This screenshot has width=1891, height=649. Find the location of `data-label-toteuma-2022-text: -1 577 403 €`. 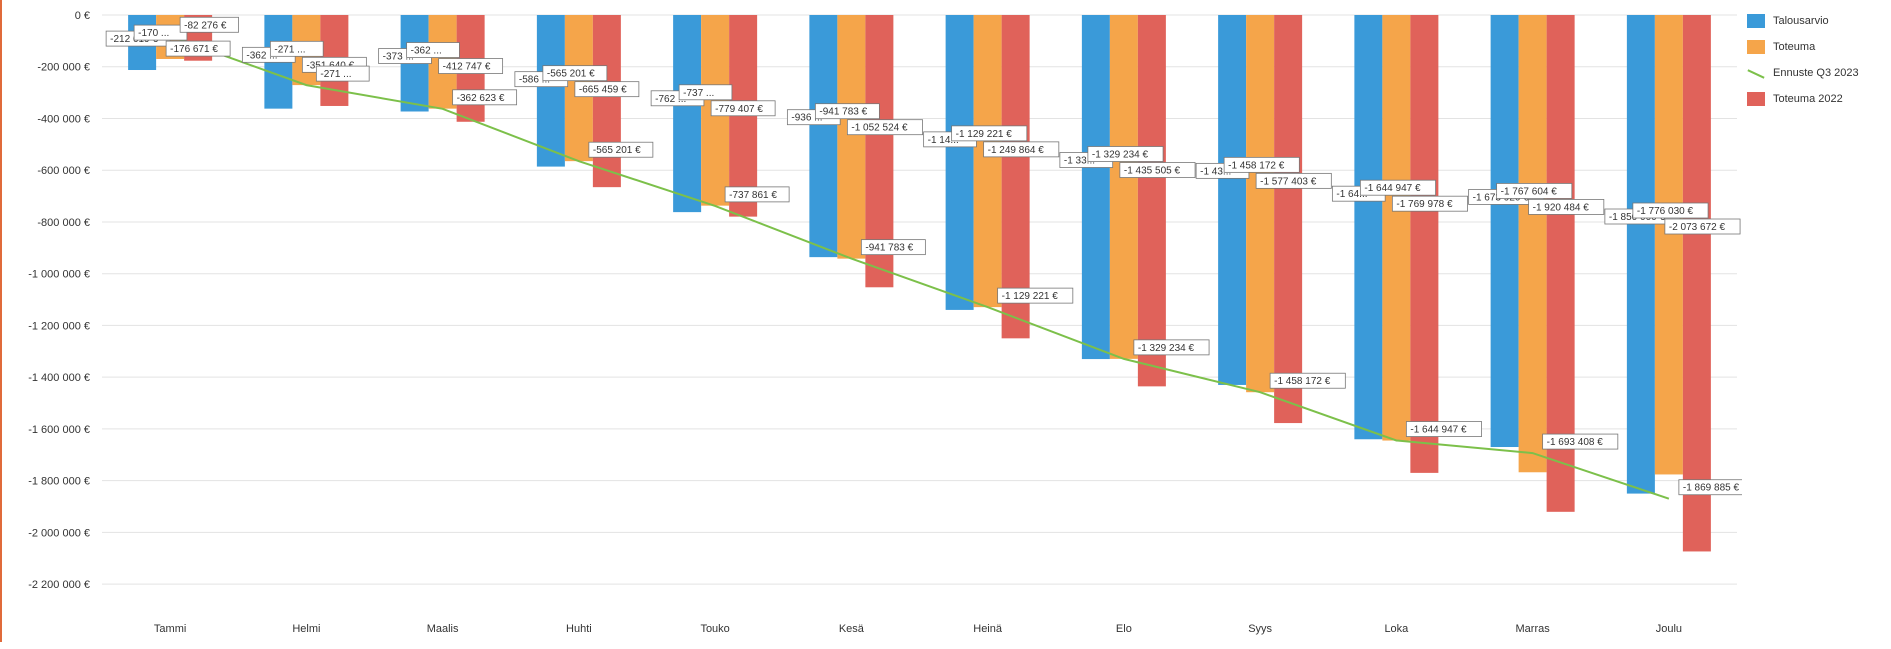

data-label-toteuma-2022-text: -1 577 403 € is located at coordinates (1288, 181).